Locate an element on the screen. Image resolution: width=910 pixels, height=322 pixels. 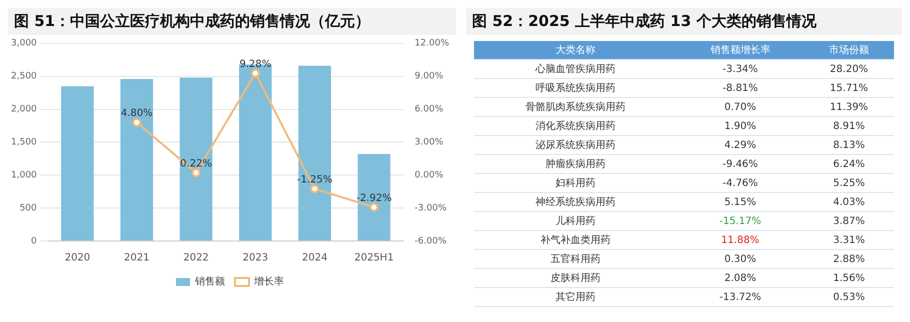
data-label: 0.53% is located at coordinates (849, 297).